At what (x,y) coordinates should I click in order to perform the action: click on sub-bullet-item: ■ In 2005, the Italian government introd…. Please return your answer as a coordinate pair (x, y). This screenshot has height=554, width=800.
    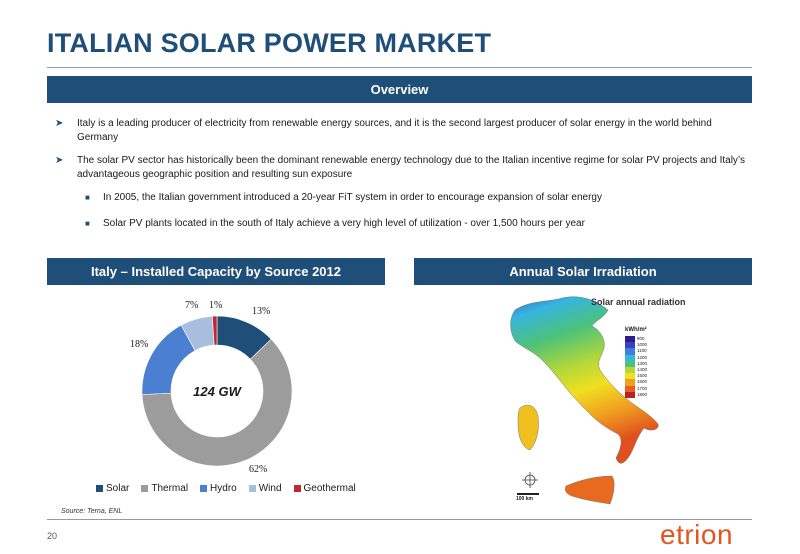
    Looking at the image, I should click on (405, 198).